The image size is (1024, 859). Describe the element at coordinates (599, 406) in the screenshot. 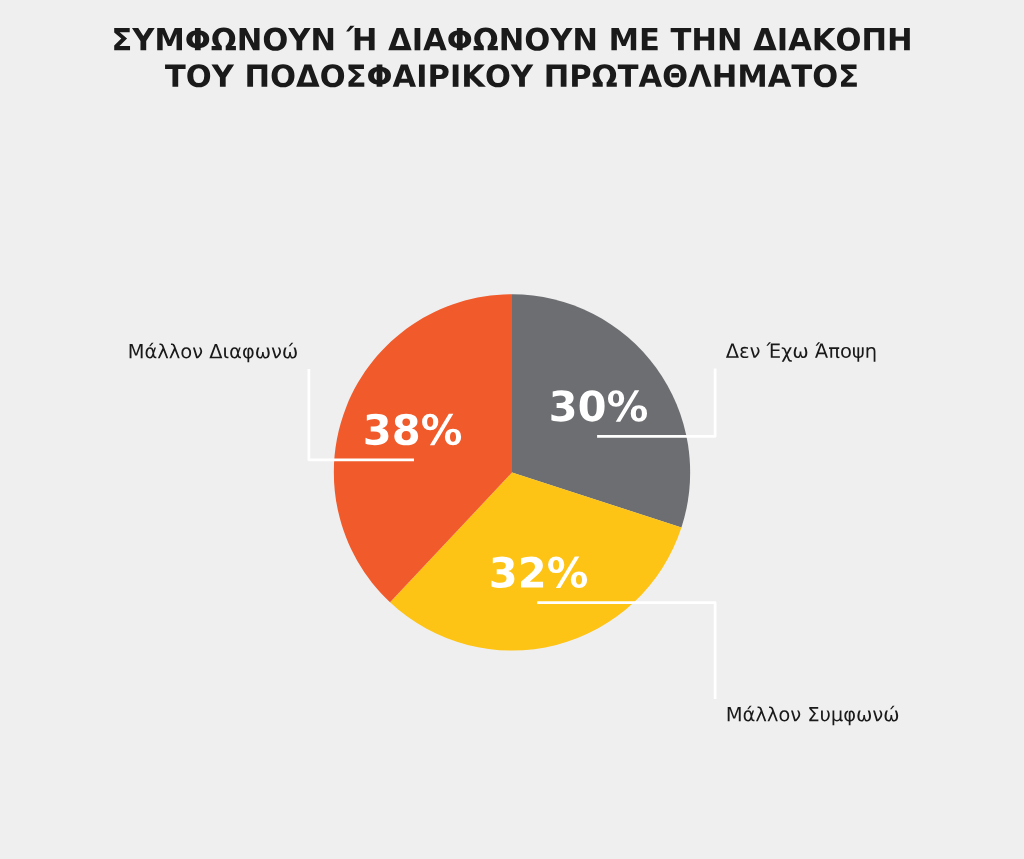

I see `data-label: 30%` at that location.